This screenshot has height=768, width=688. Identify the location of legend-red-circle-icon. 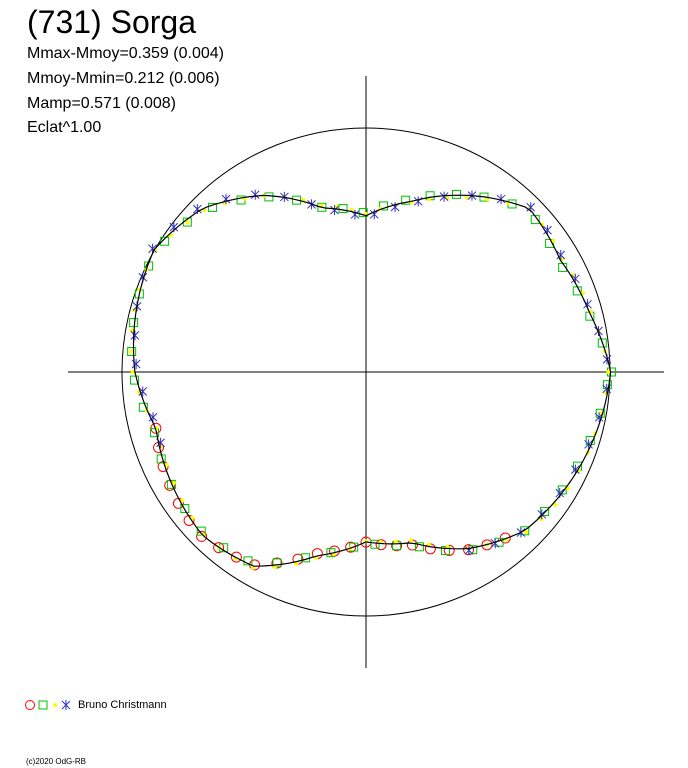
(30, 705).